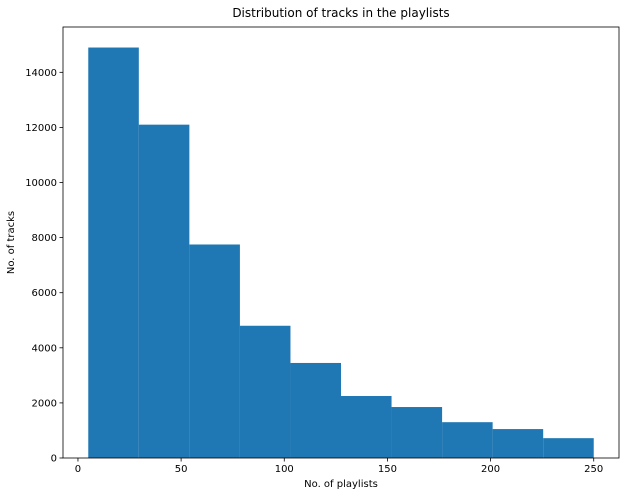 The width and height of the screenshot is (625, 496). I want to click on y-tick-label: 4000, so click(44, 348).